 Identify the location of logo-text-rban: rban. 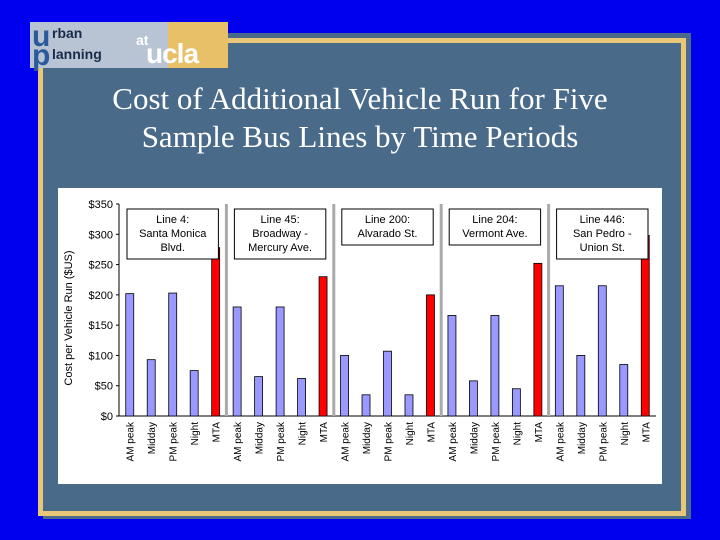
(67, 33).